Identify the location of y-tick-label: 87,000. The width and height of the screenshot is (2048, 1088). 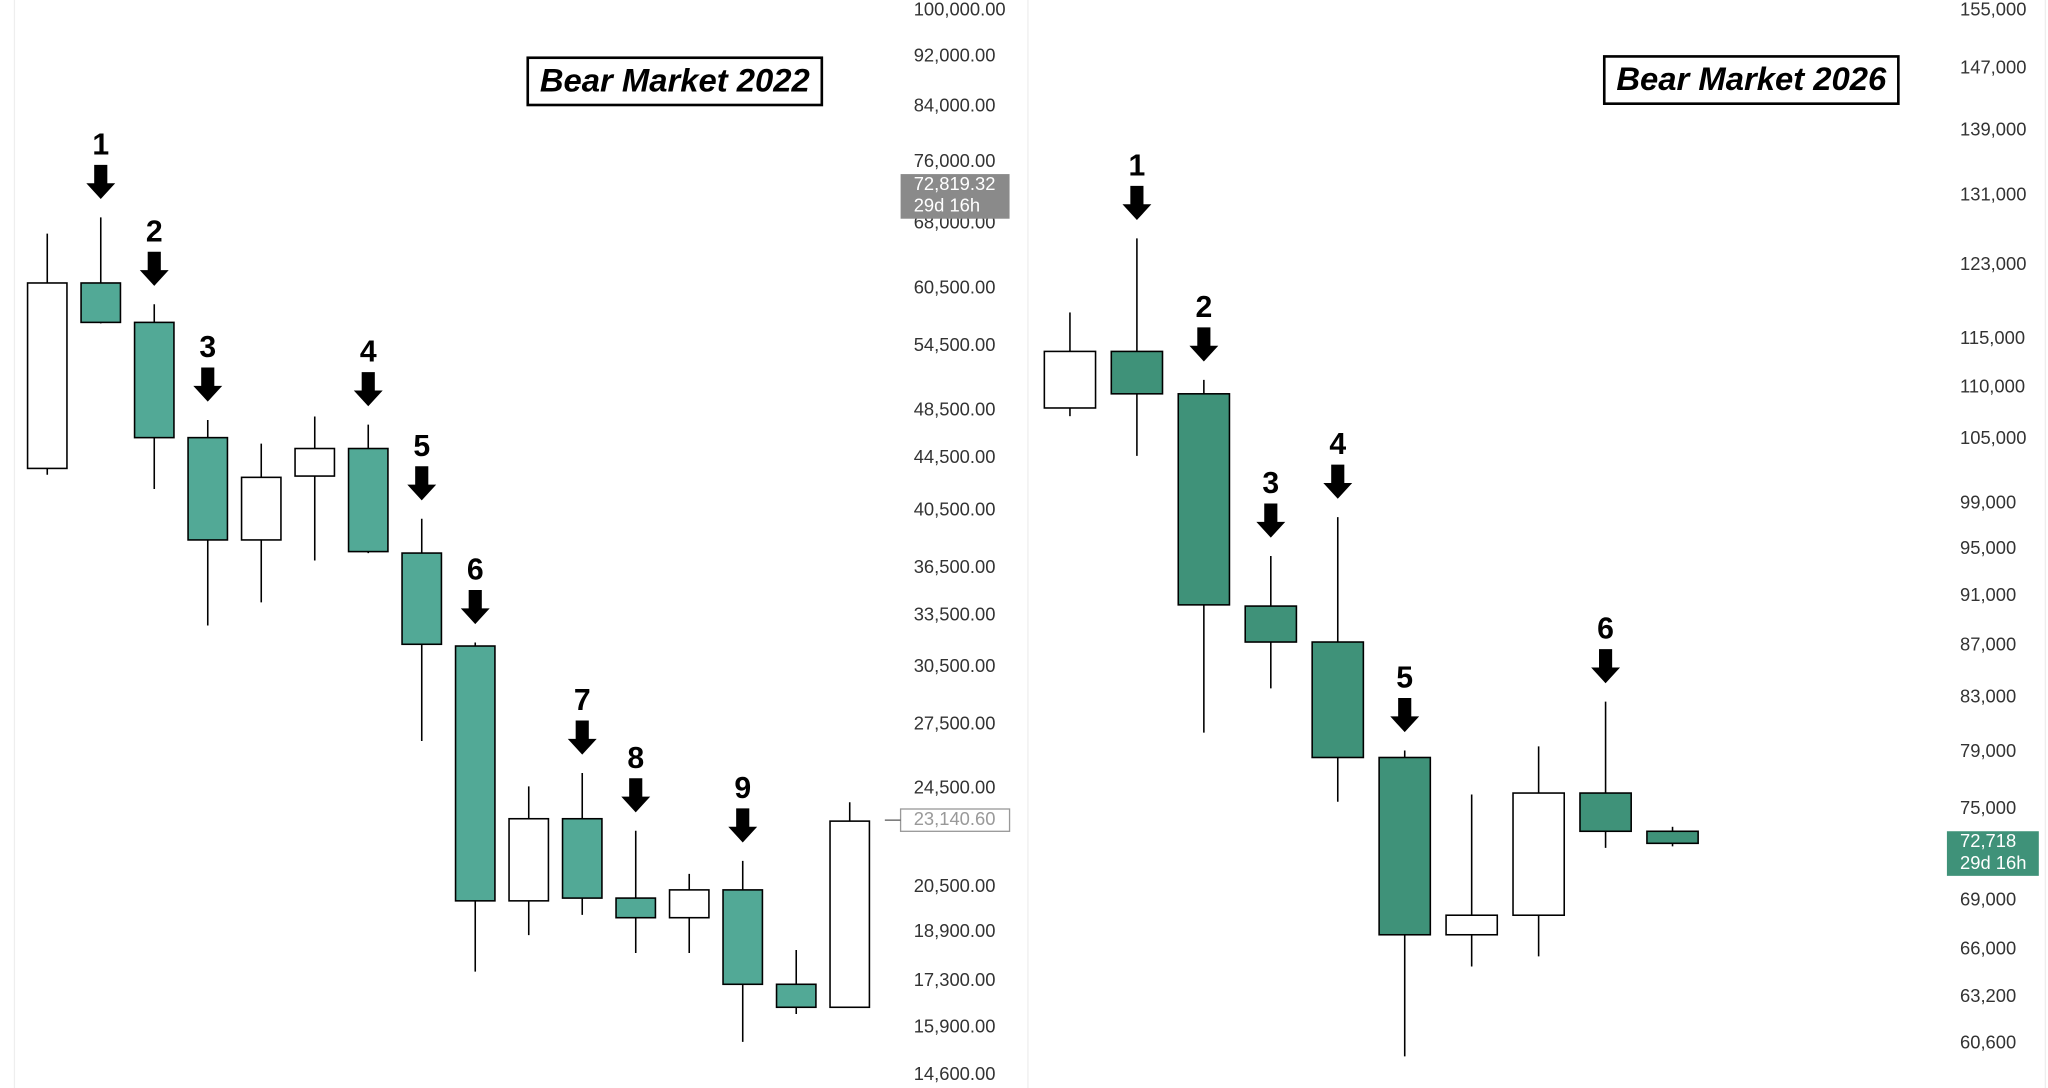
(1988, 644).